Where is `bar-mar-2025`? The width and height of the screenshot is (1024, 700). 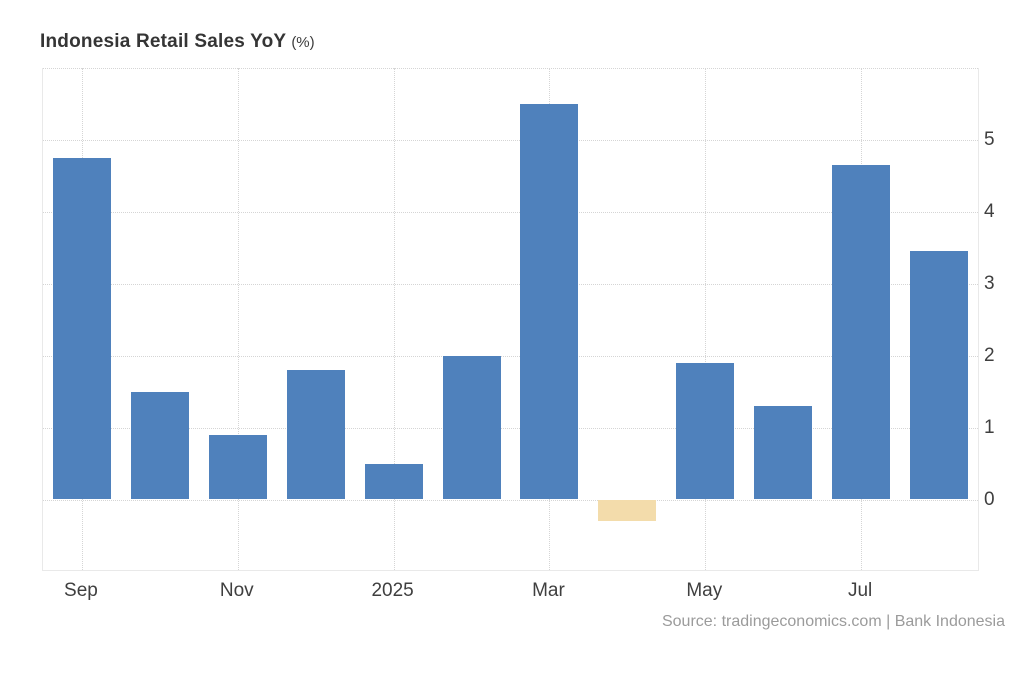 bar-mar-2025 is located at coordinates (549, 302).